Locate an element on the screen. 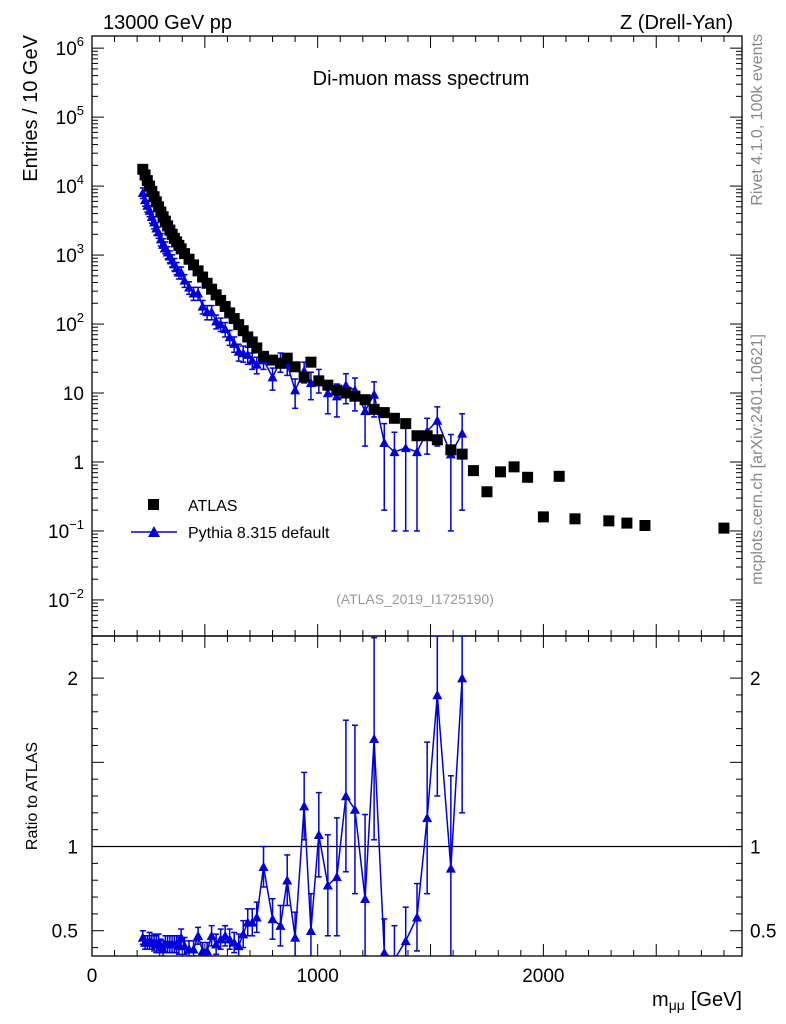 This screenshot has height=1024, width=786. header-right: Z (Drell-Yan) is located at coordinates (676, 23).